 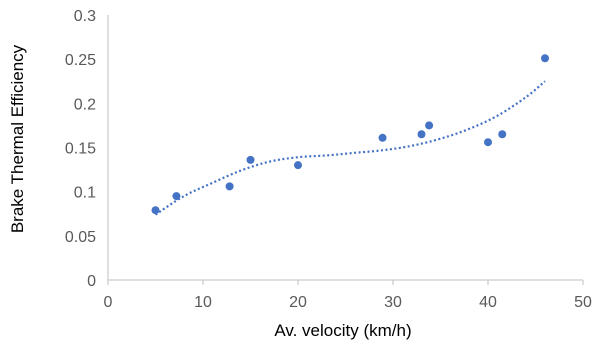 What do you see at coordinates (298, 302) in the screenshot?
I see `x-tick-label: 20` at bounding box center [298, 302].